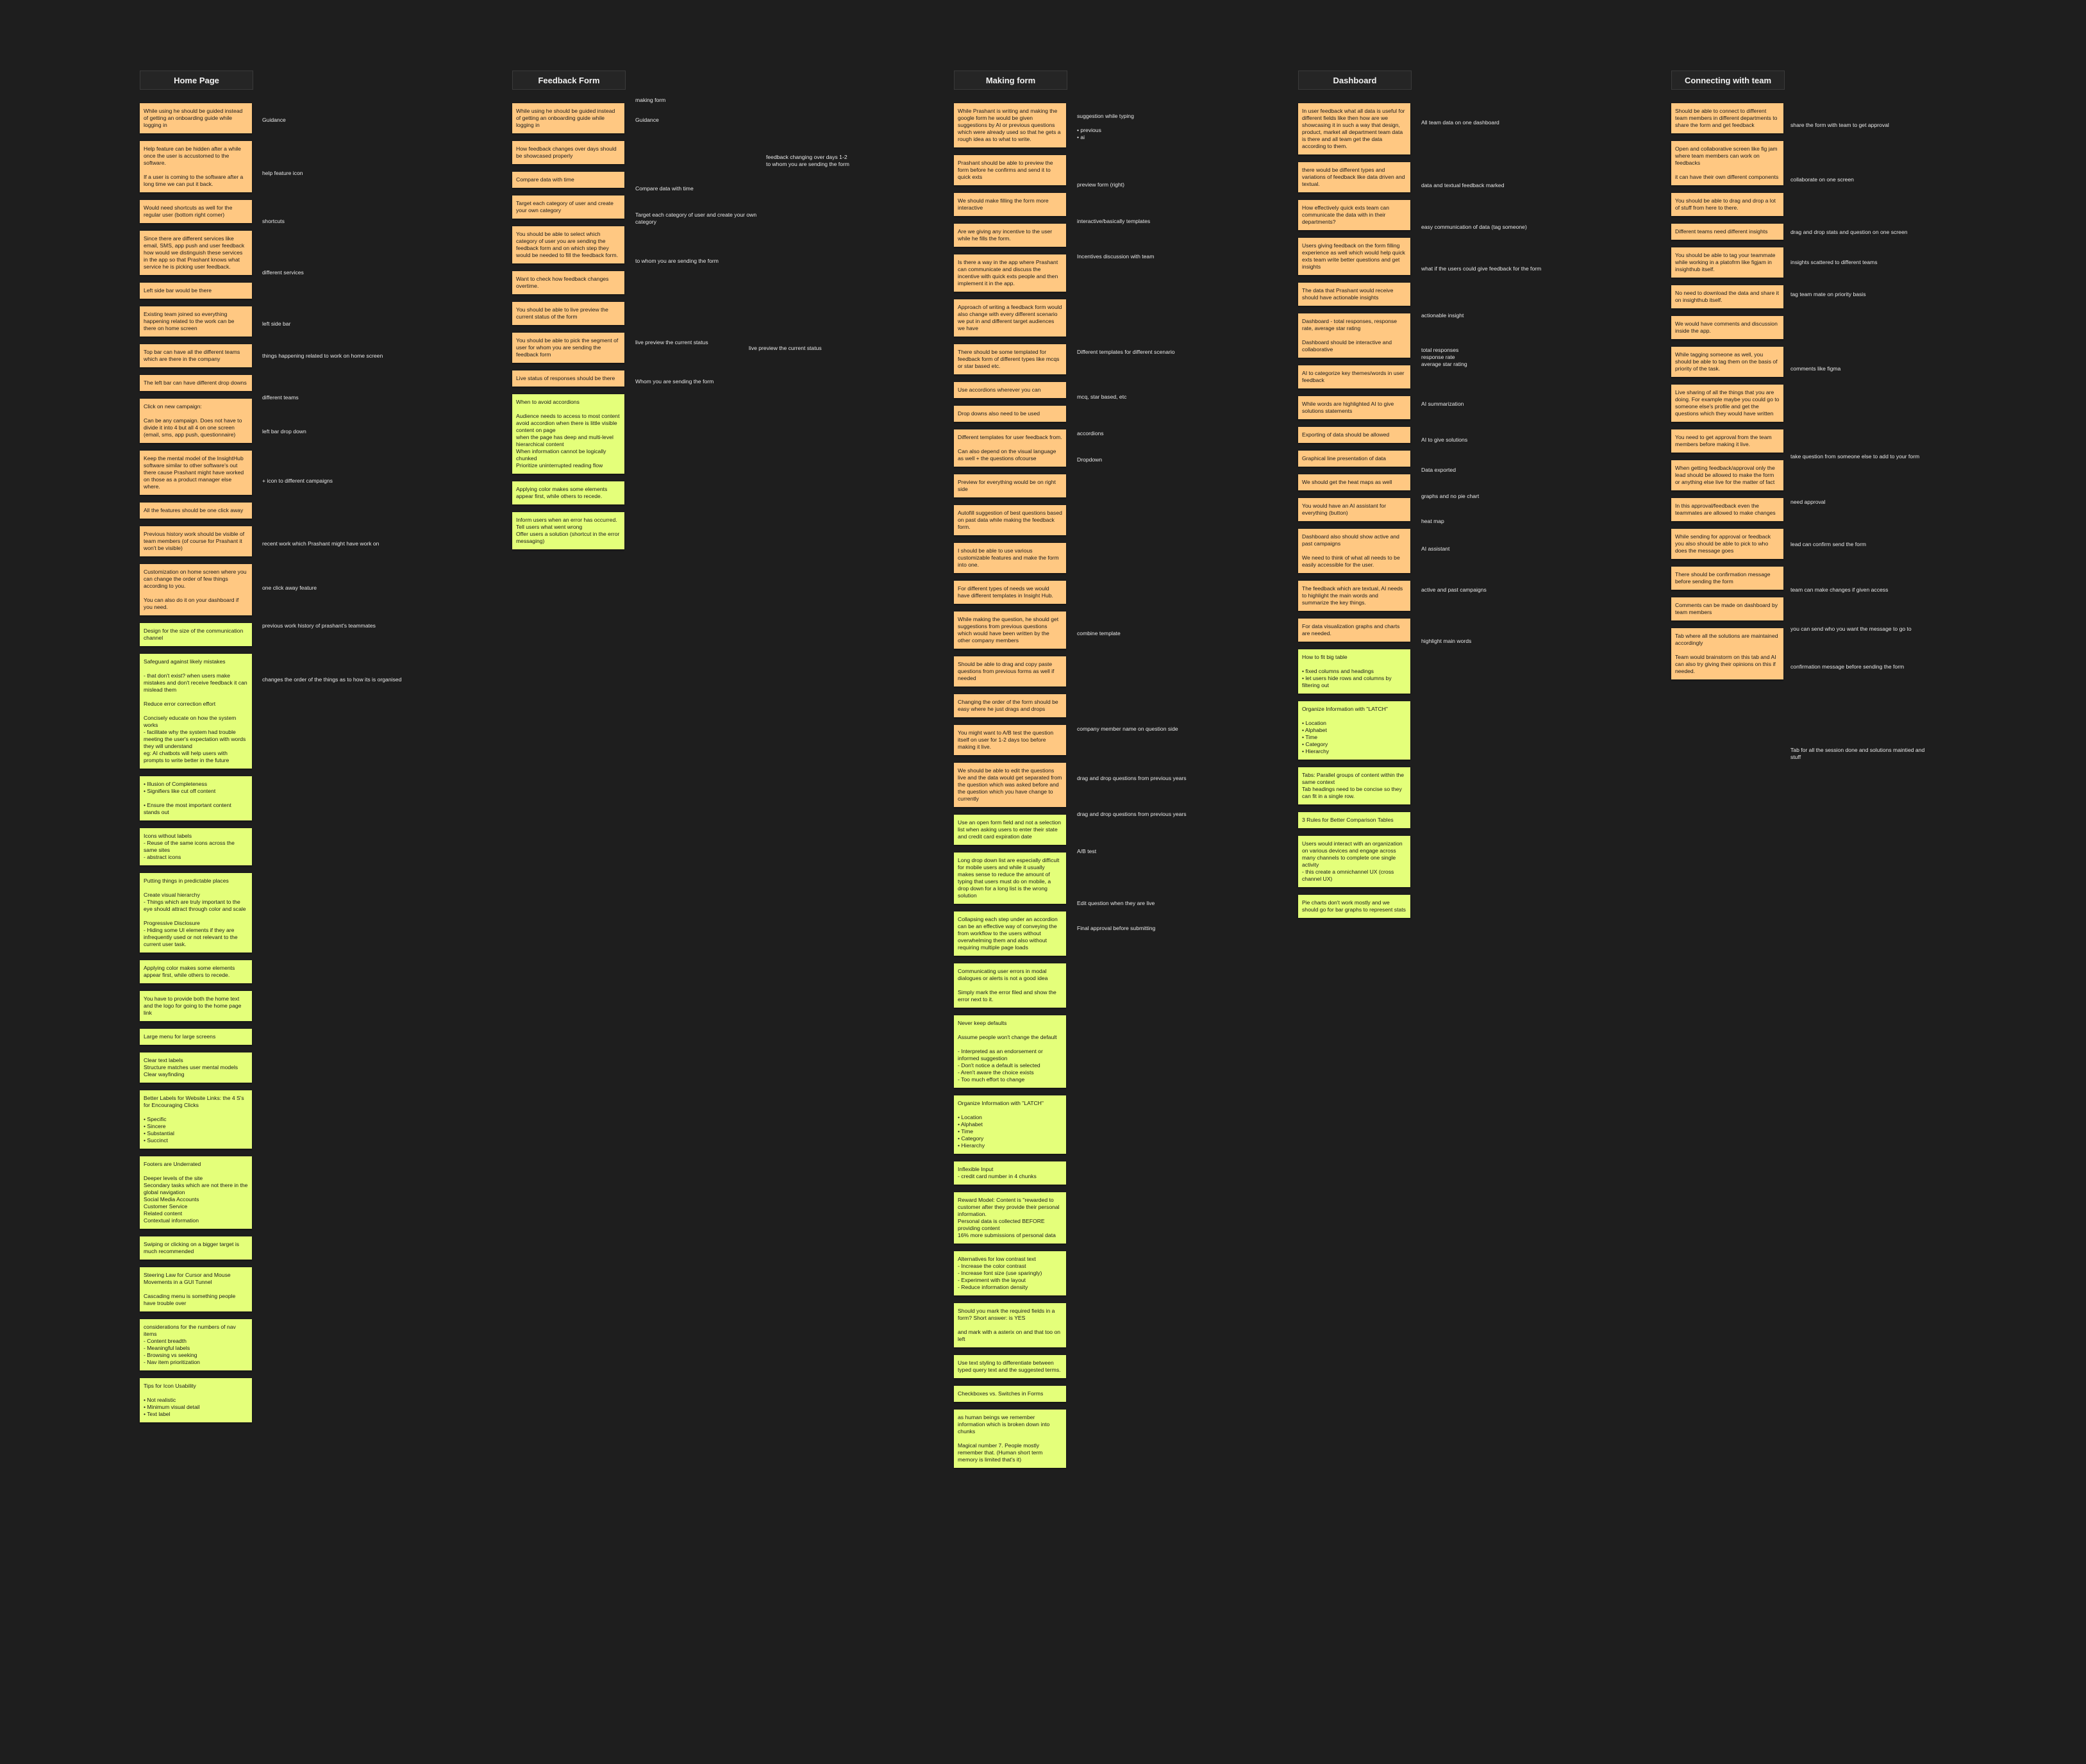 The width and height of the screenshot is (2086, 1764). I want to click on annotation-label: easy communication of data (tag someone), so click(1474, 227).